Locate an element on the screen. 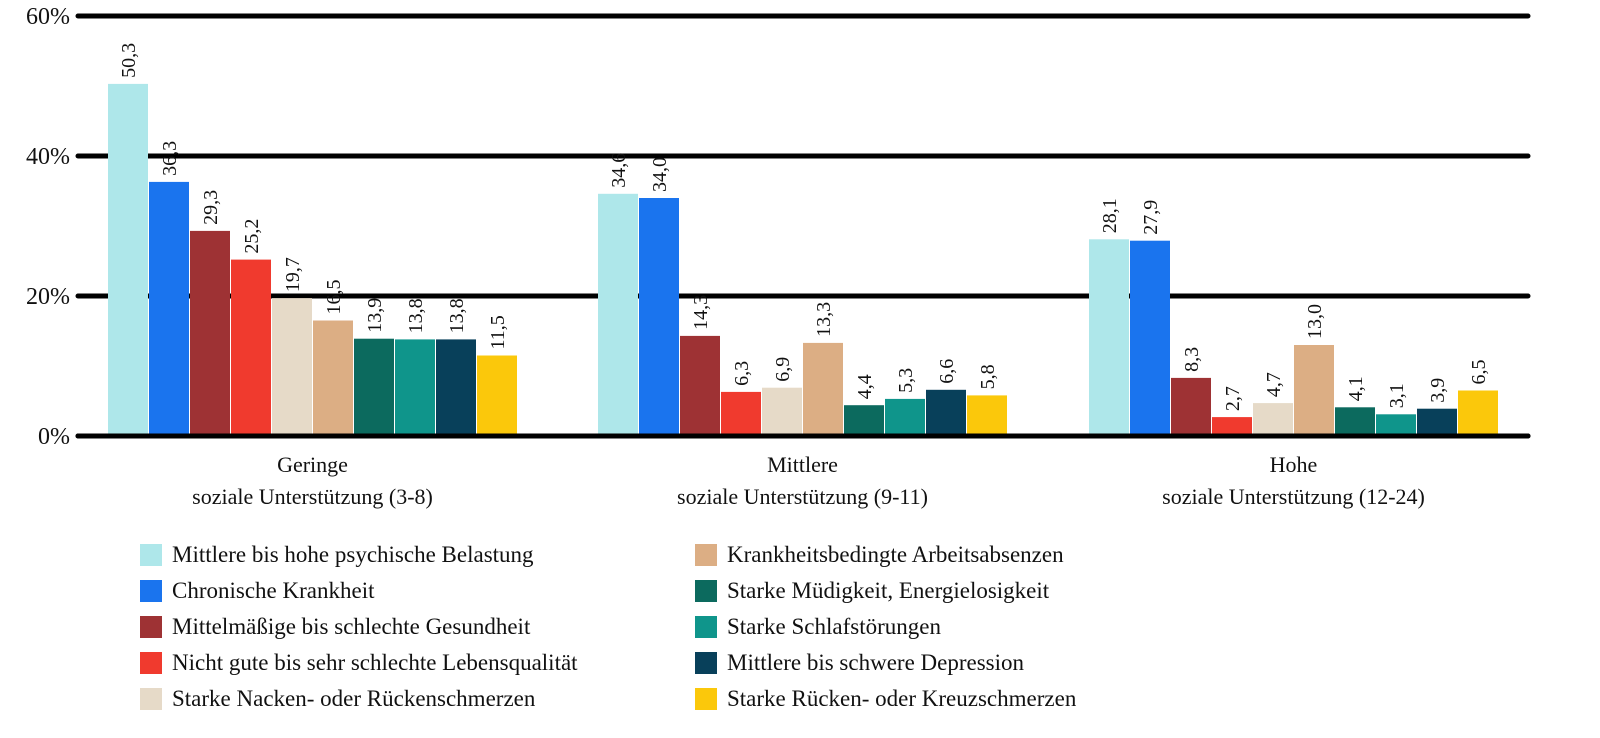  legend-label: Mittlere bis schwere Depression is located at coordinates (876, 662).